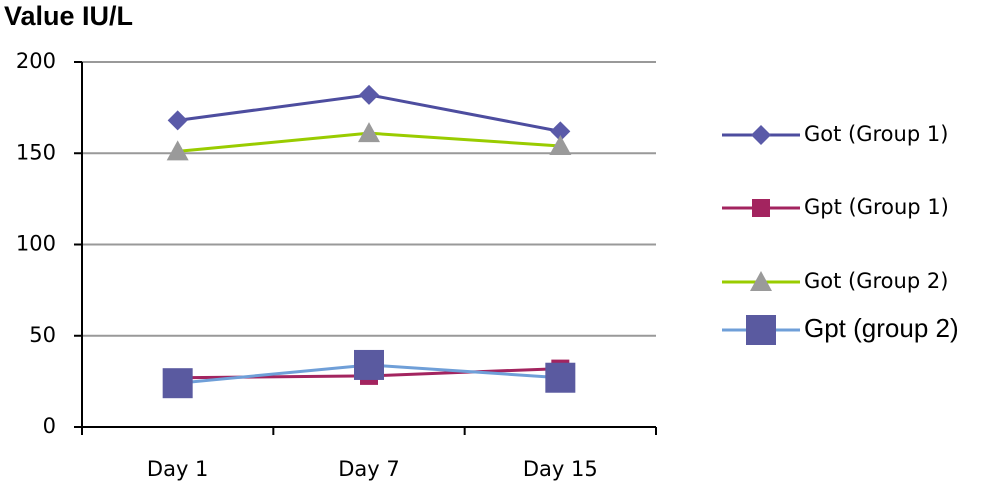  What do you see at coordinates (369, 469) in the screenshot?
I see `x-tick-label: Day 7` at bounding box center [369, 469].